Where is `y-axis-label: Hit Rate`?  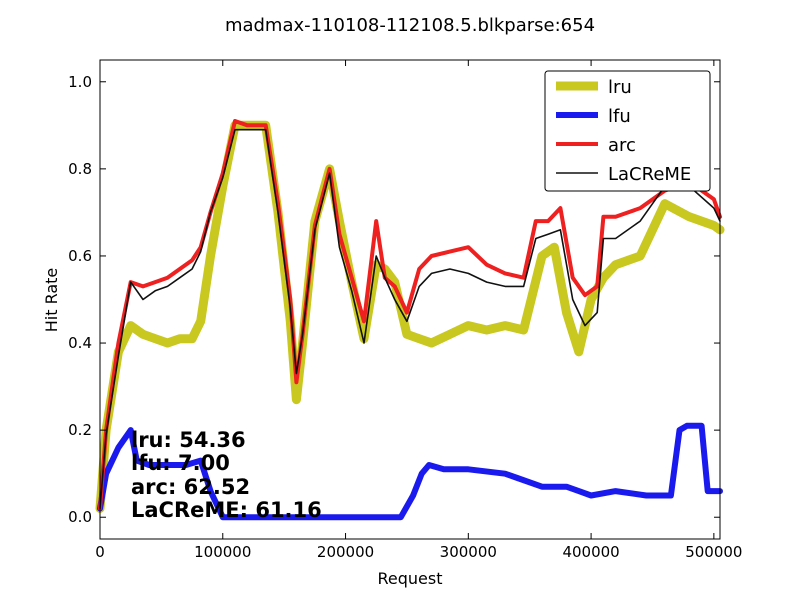
y-axis-label: Hit Rate is located at coordinates (51, 300).